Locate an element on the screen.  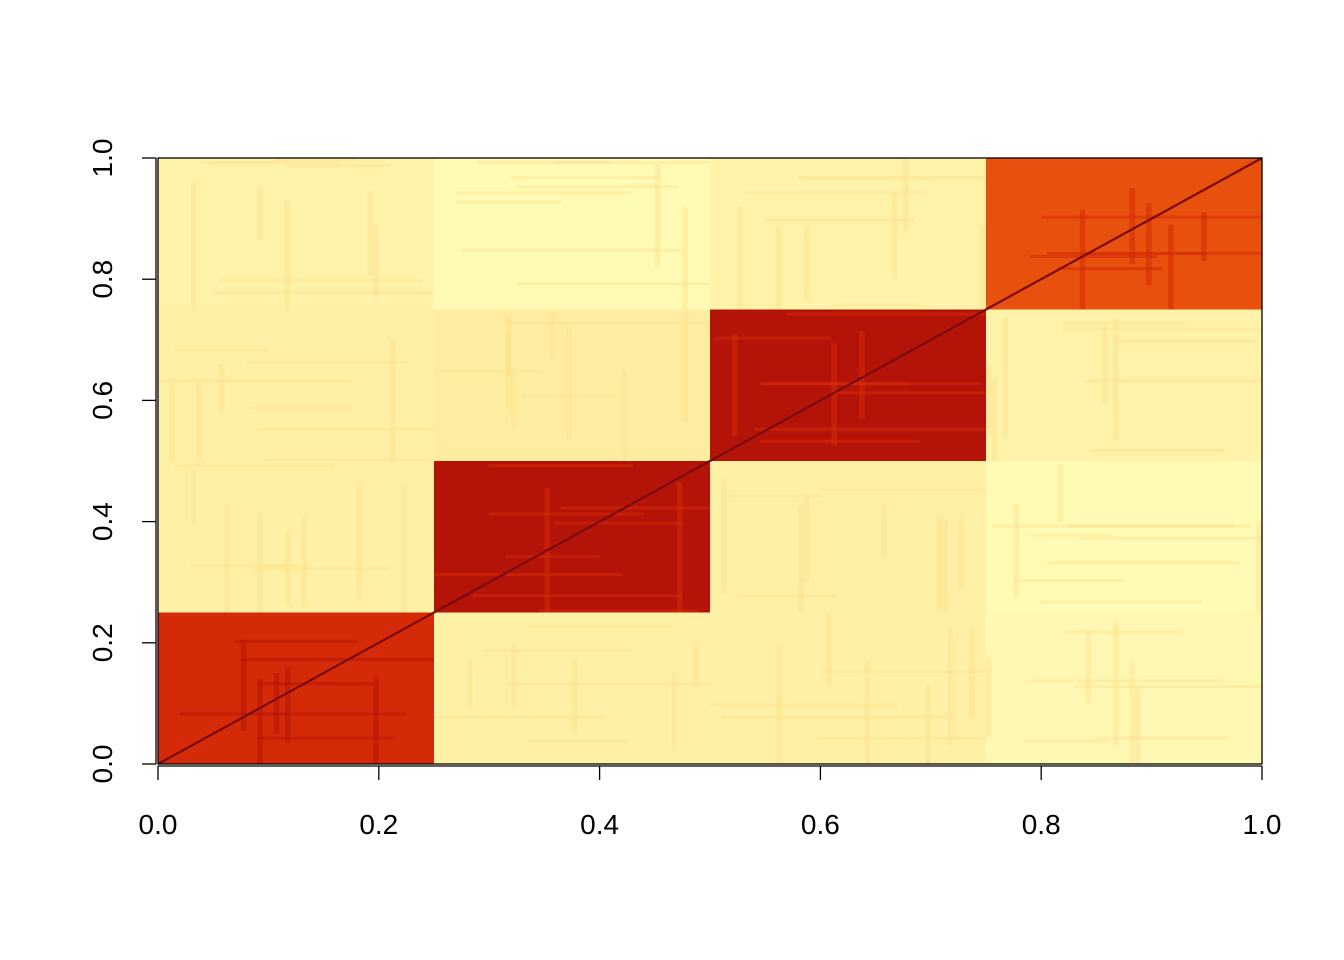
x-tick-label-4: 0.8 is located at coordinates (1041, 824).